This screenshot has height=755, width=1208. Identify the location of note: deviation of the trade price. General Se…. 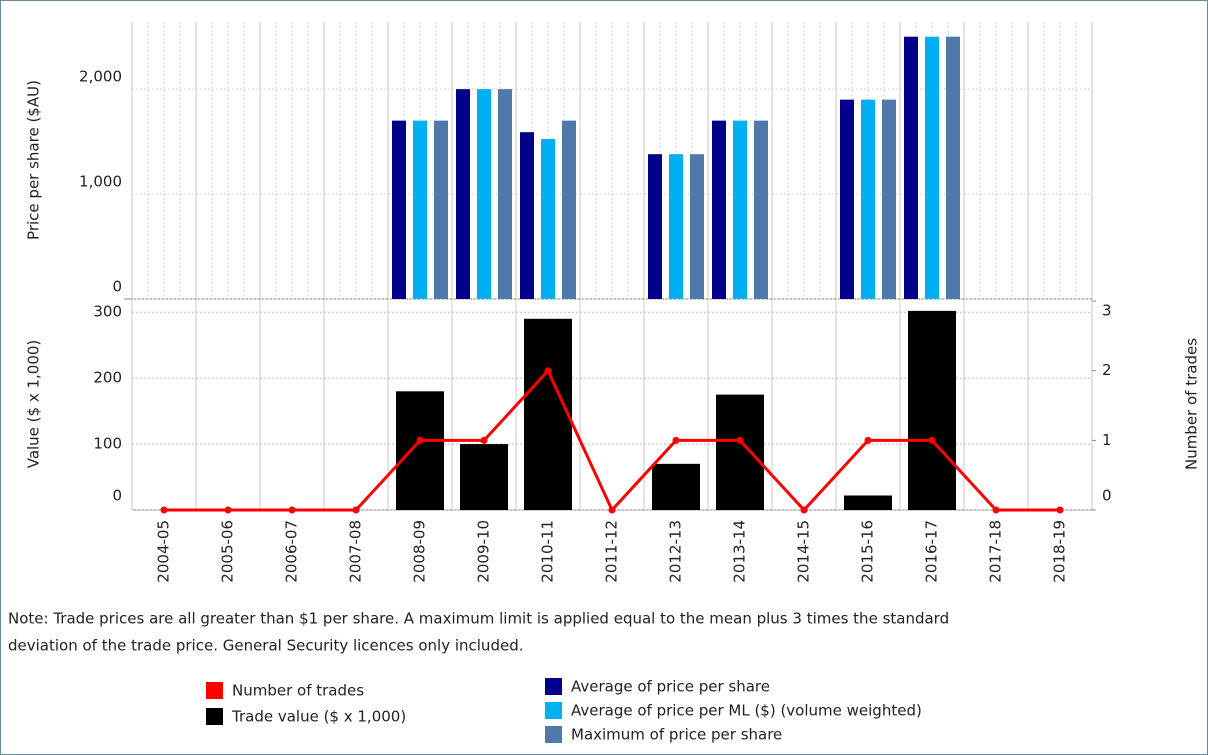
(265, 646).